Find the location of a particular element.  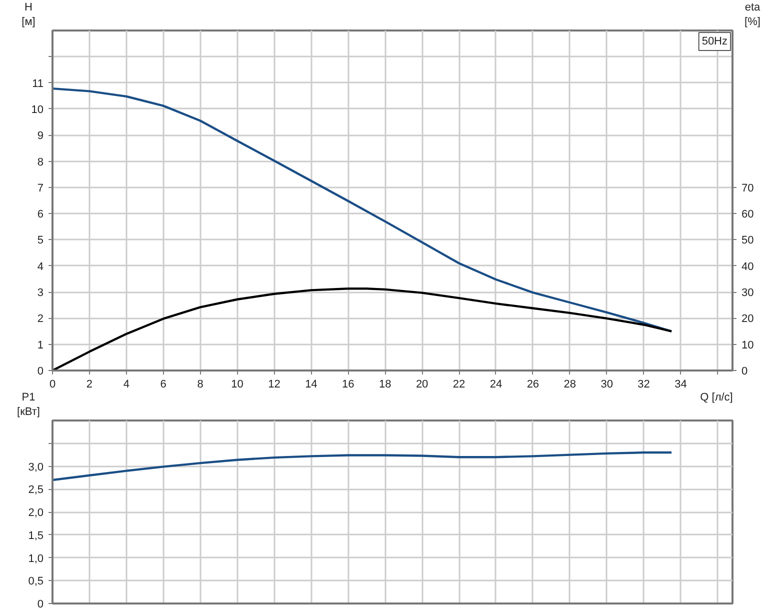

y-tick-label: 2,5 is located at coordinates (36, 490).